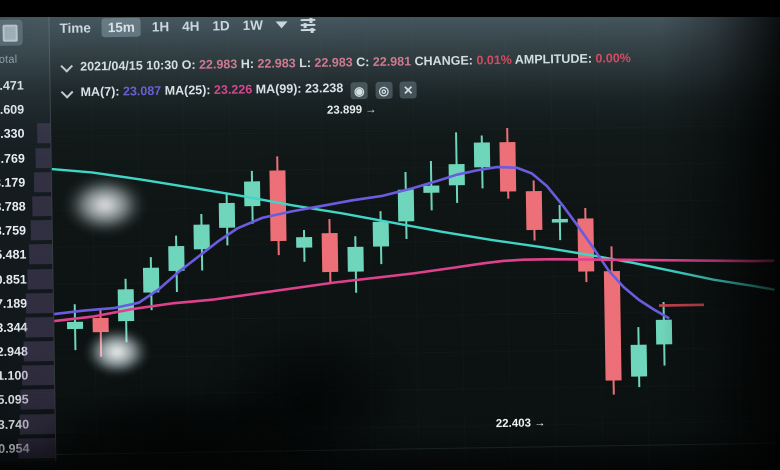  Describe the element at coordinates (12, 134) in the screenshot. I see `orderbook-total-value: 5.330` at that location.